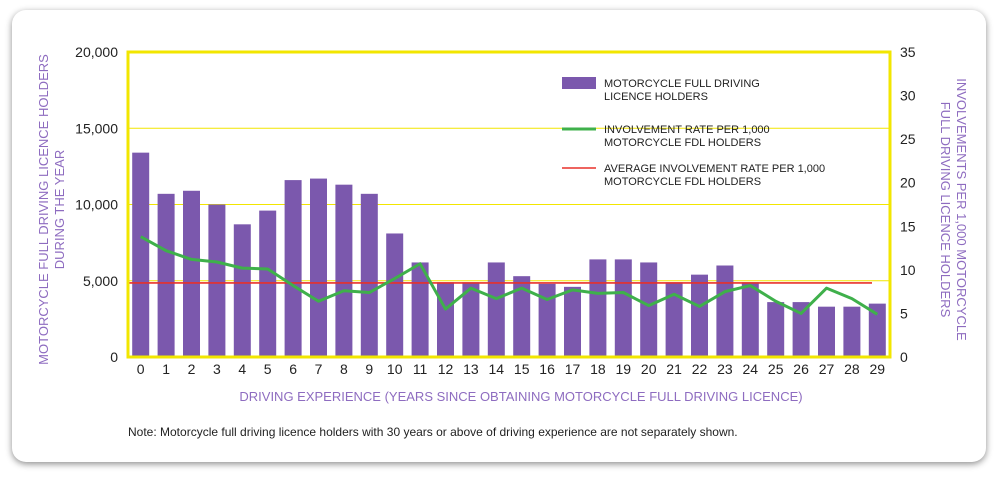 This screenshot has height=477, width=1000. I want to click on x-tick-label: 24, so click(751, 369).